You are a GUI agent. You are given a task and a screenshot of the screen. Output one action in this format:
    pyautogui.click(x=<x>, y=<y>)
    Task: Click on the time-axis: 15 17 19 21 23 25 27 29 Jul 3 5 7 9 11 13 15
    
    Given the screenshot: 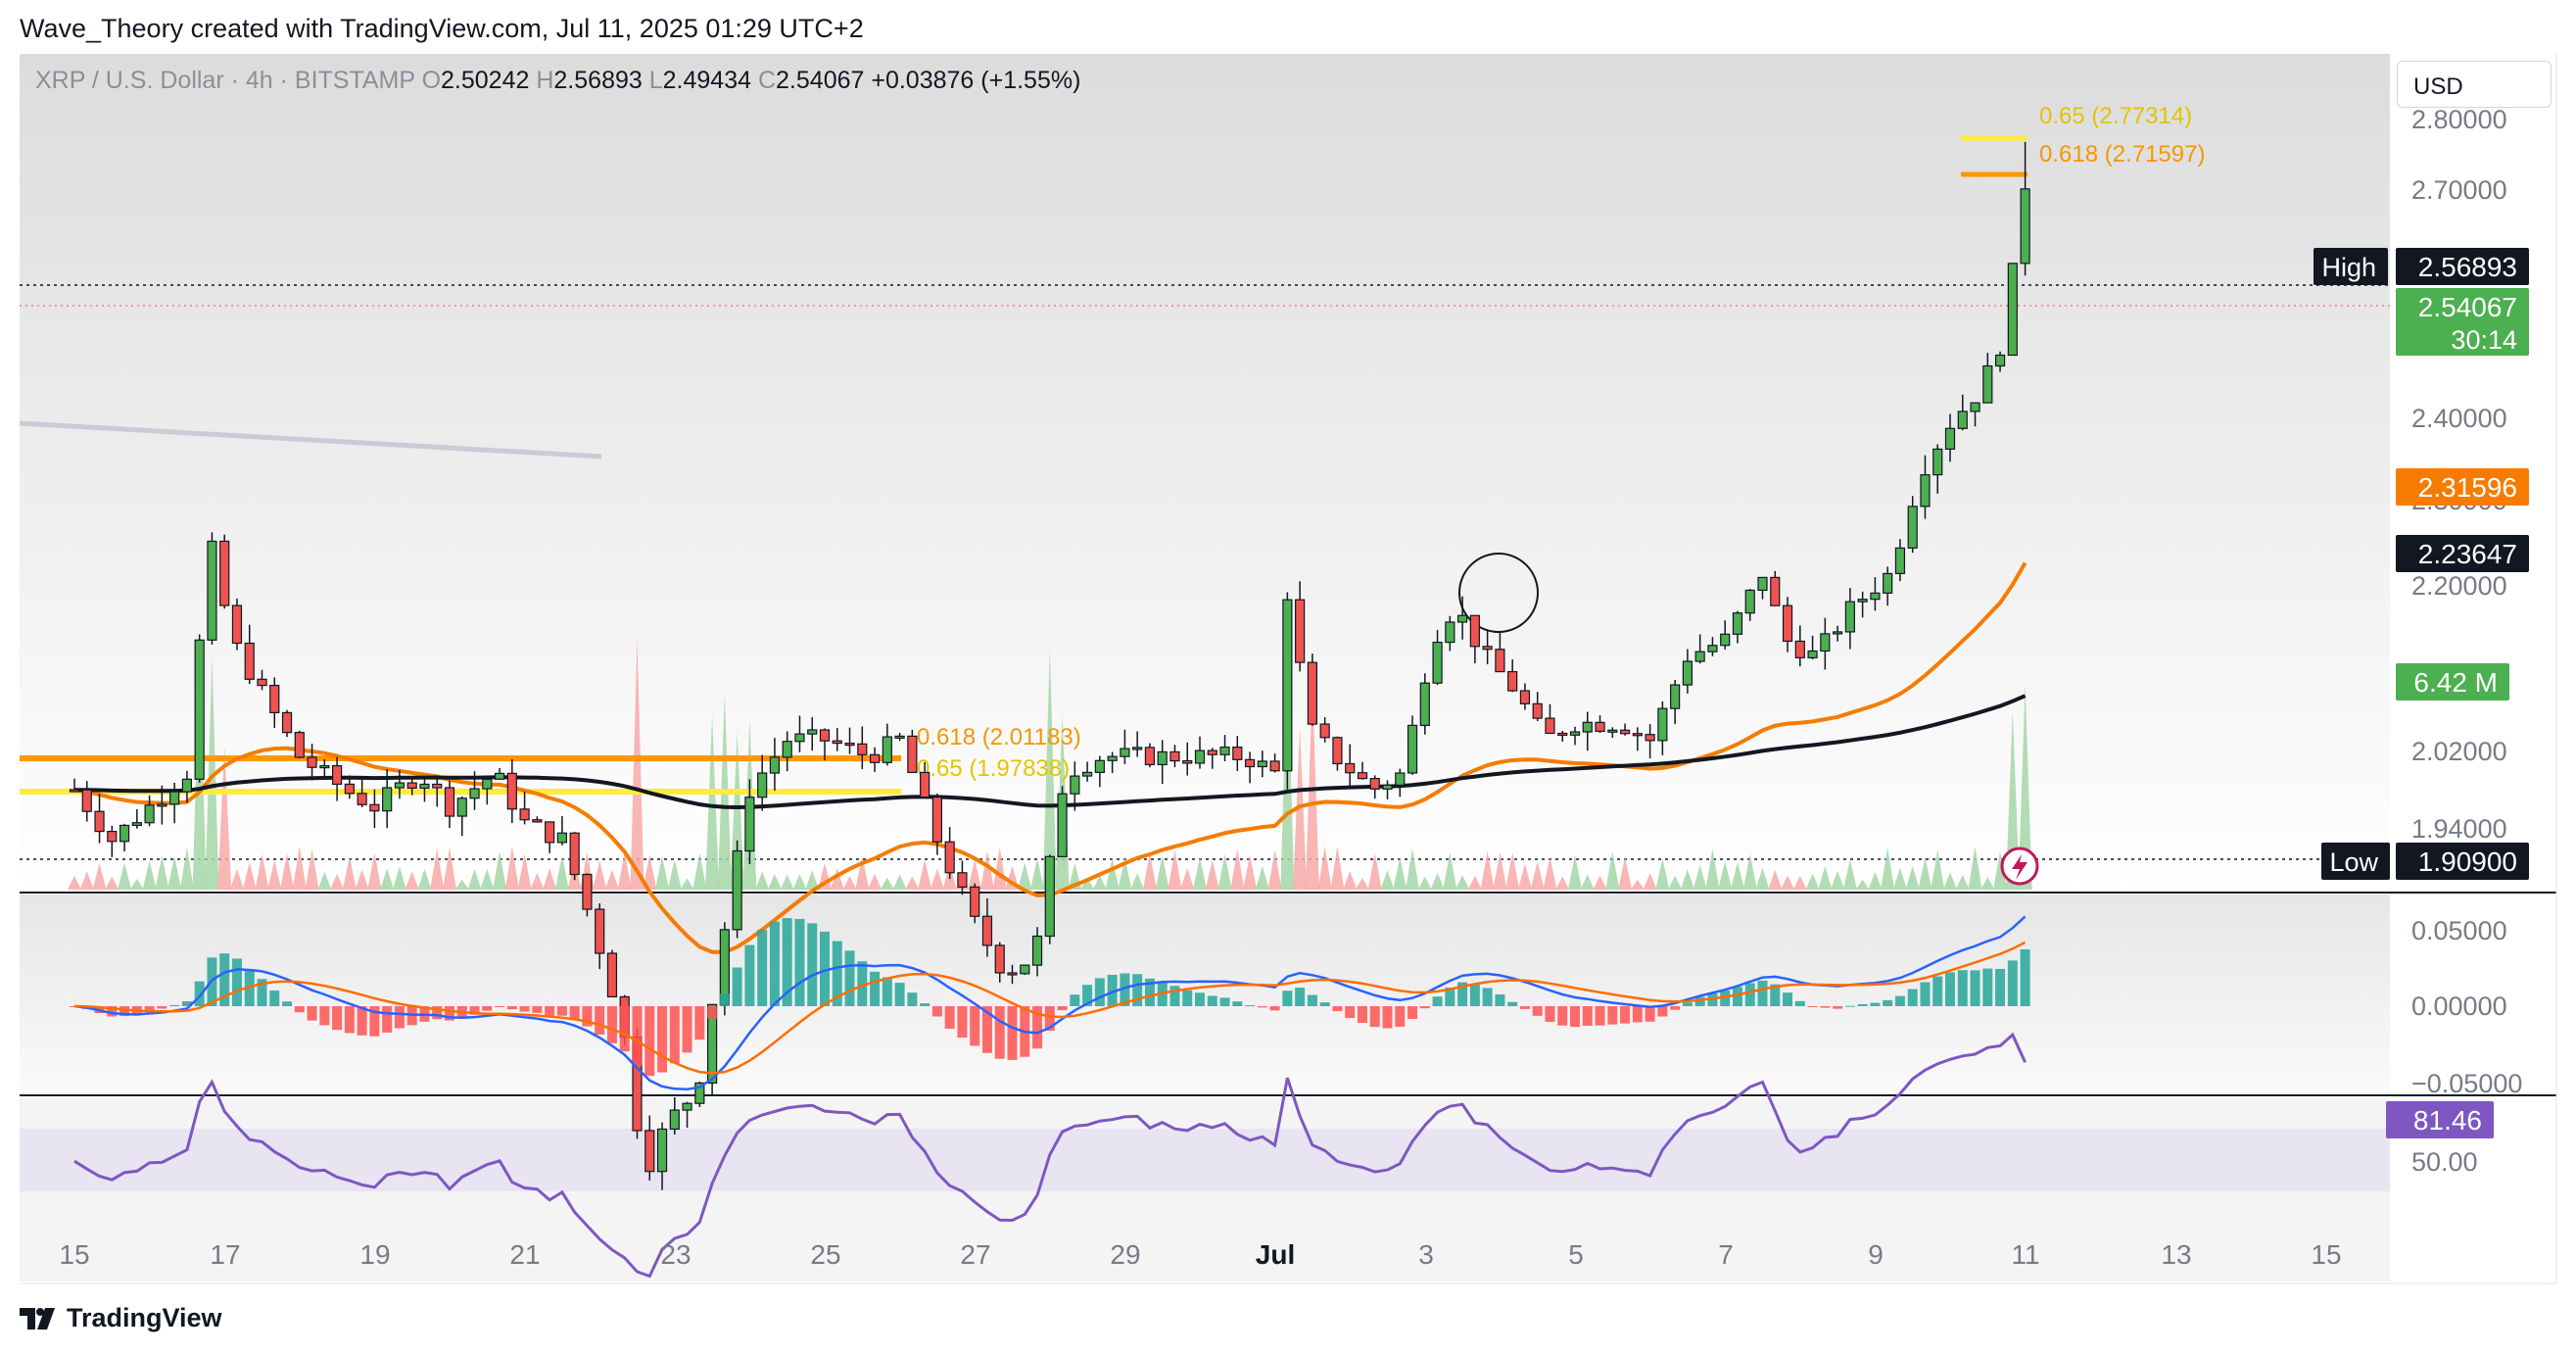 What is the action you would take?
    pyautogui.click(x=1200, y=1254)
    